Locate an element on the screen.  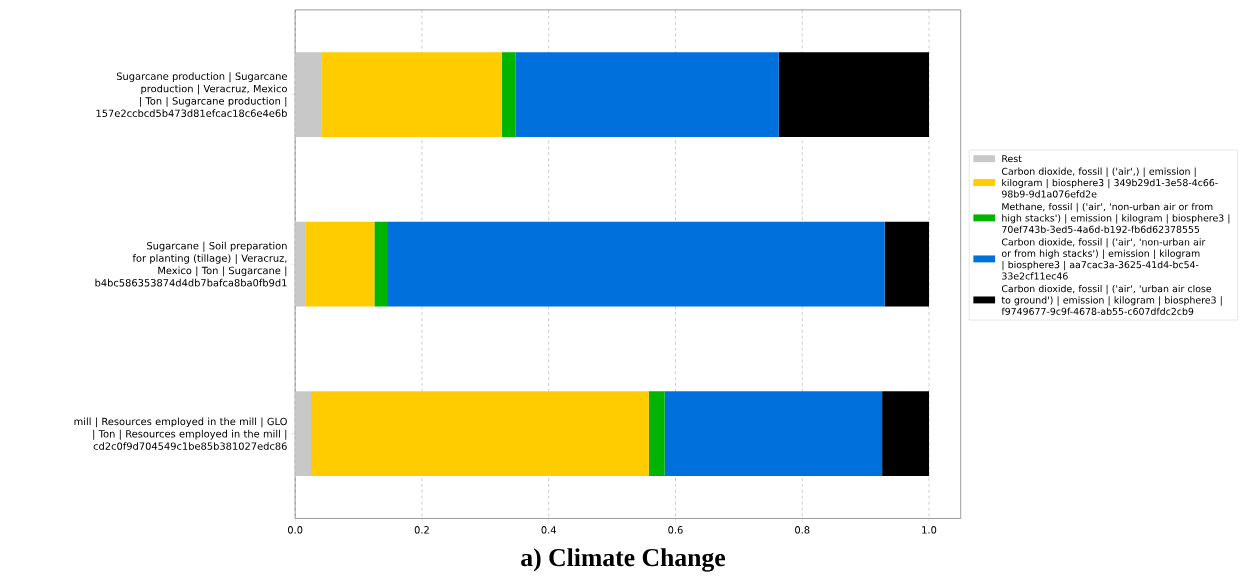
x-tick-label: 0.2 is located at coordinates (421, 530).